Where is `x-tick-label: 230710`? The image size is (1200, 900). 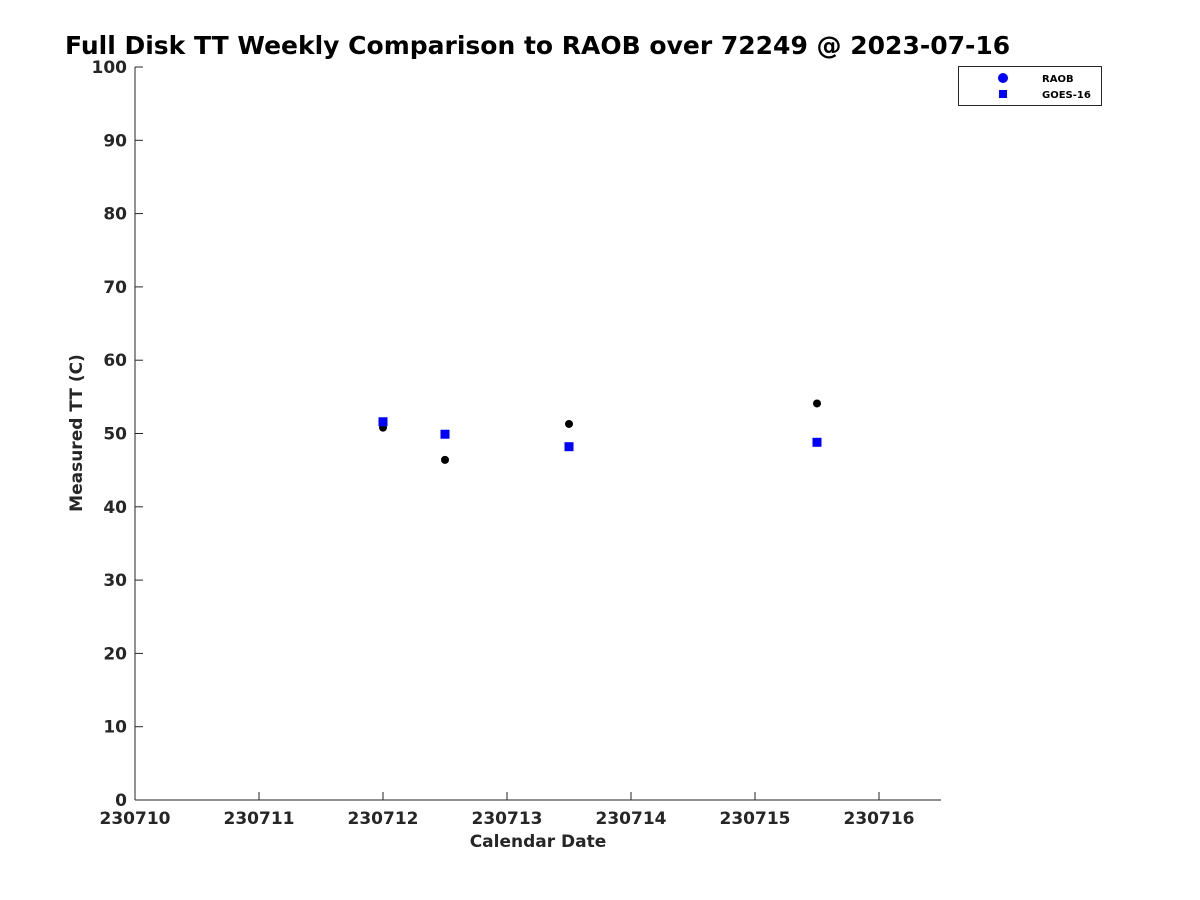 x-tick-label: 230710 is located at coordinates (135, 819).